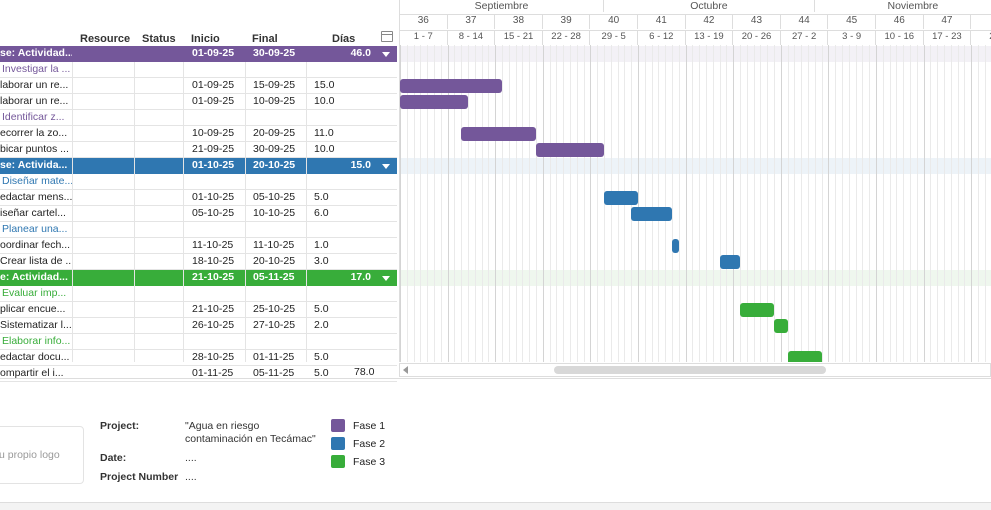 Image resolution: width=991 pixels, height=510 pixels. I want to click on task-start-date: 05-10-25, so click(213, 213).